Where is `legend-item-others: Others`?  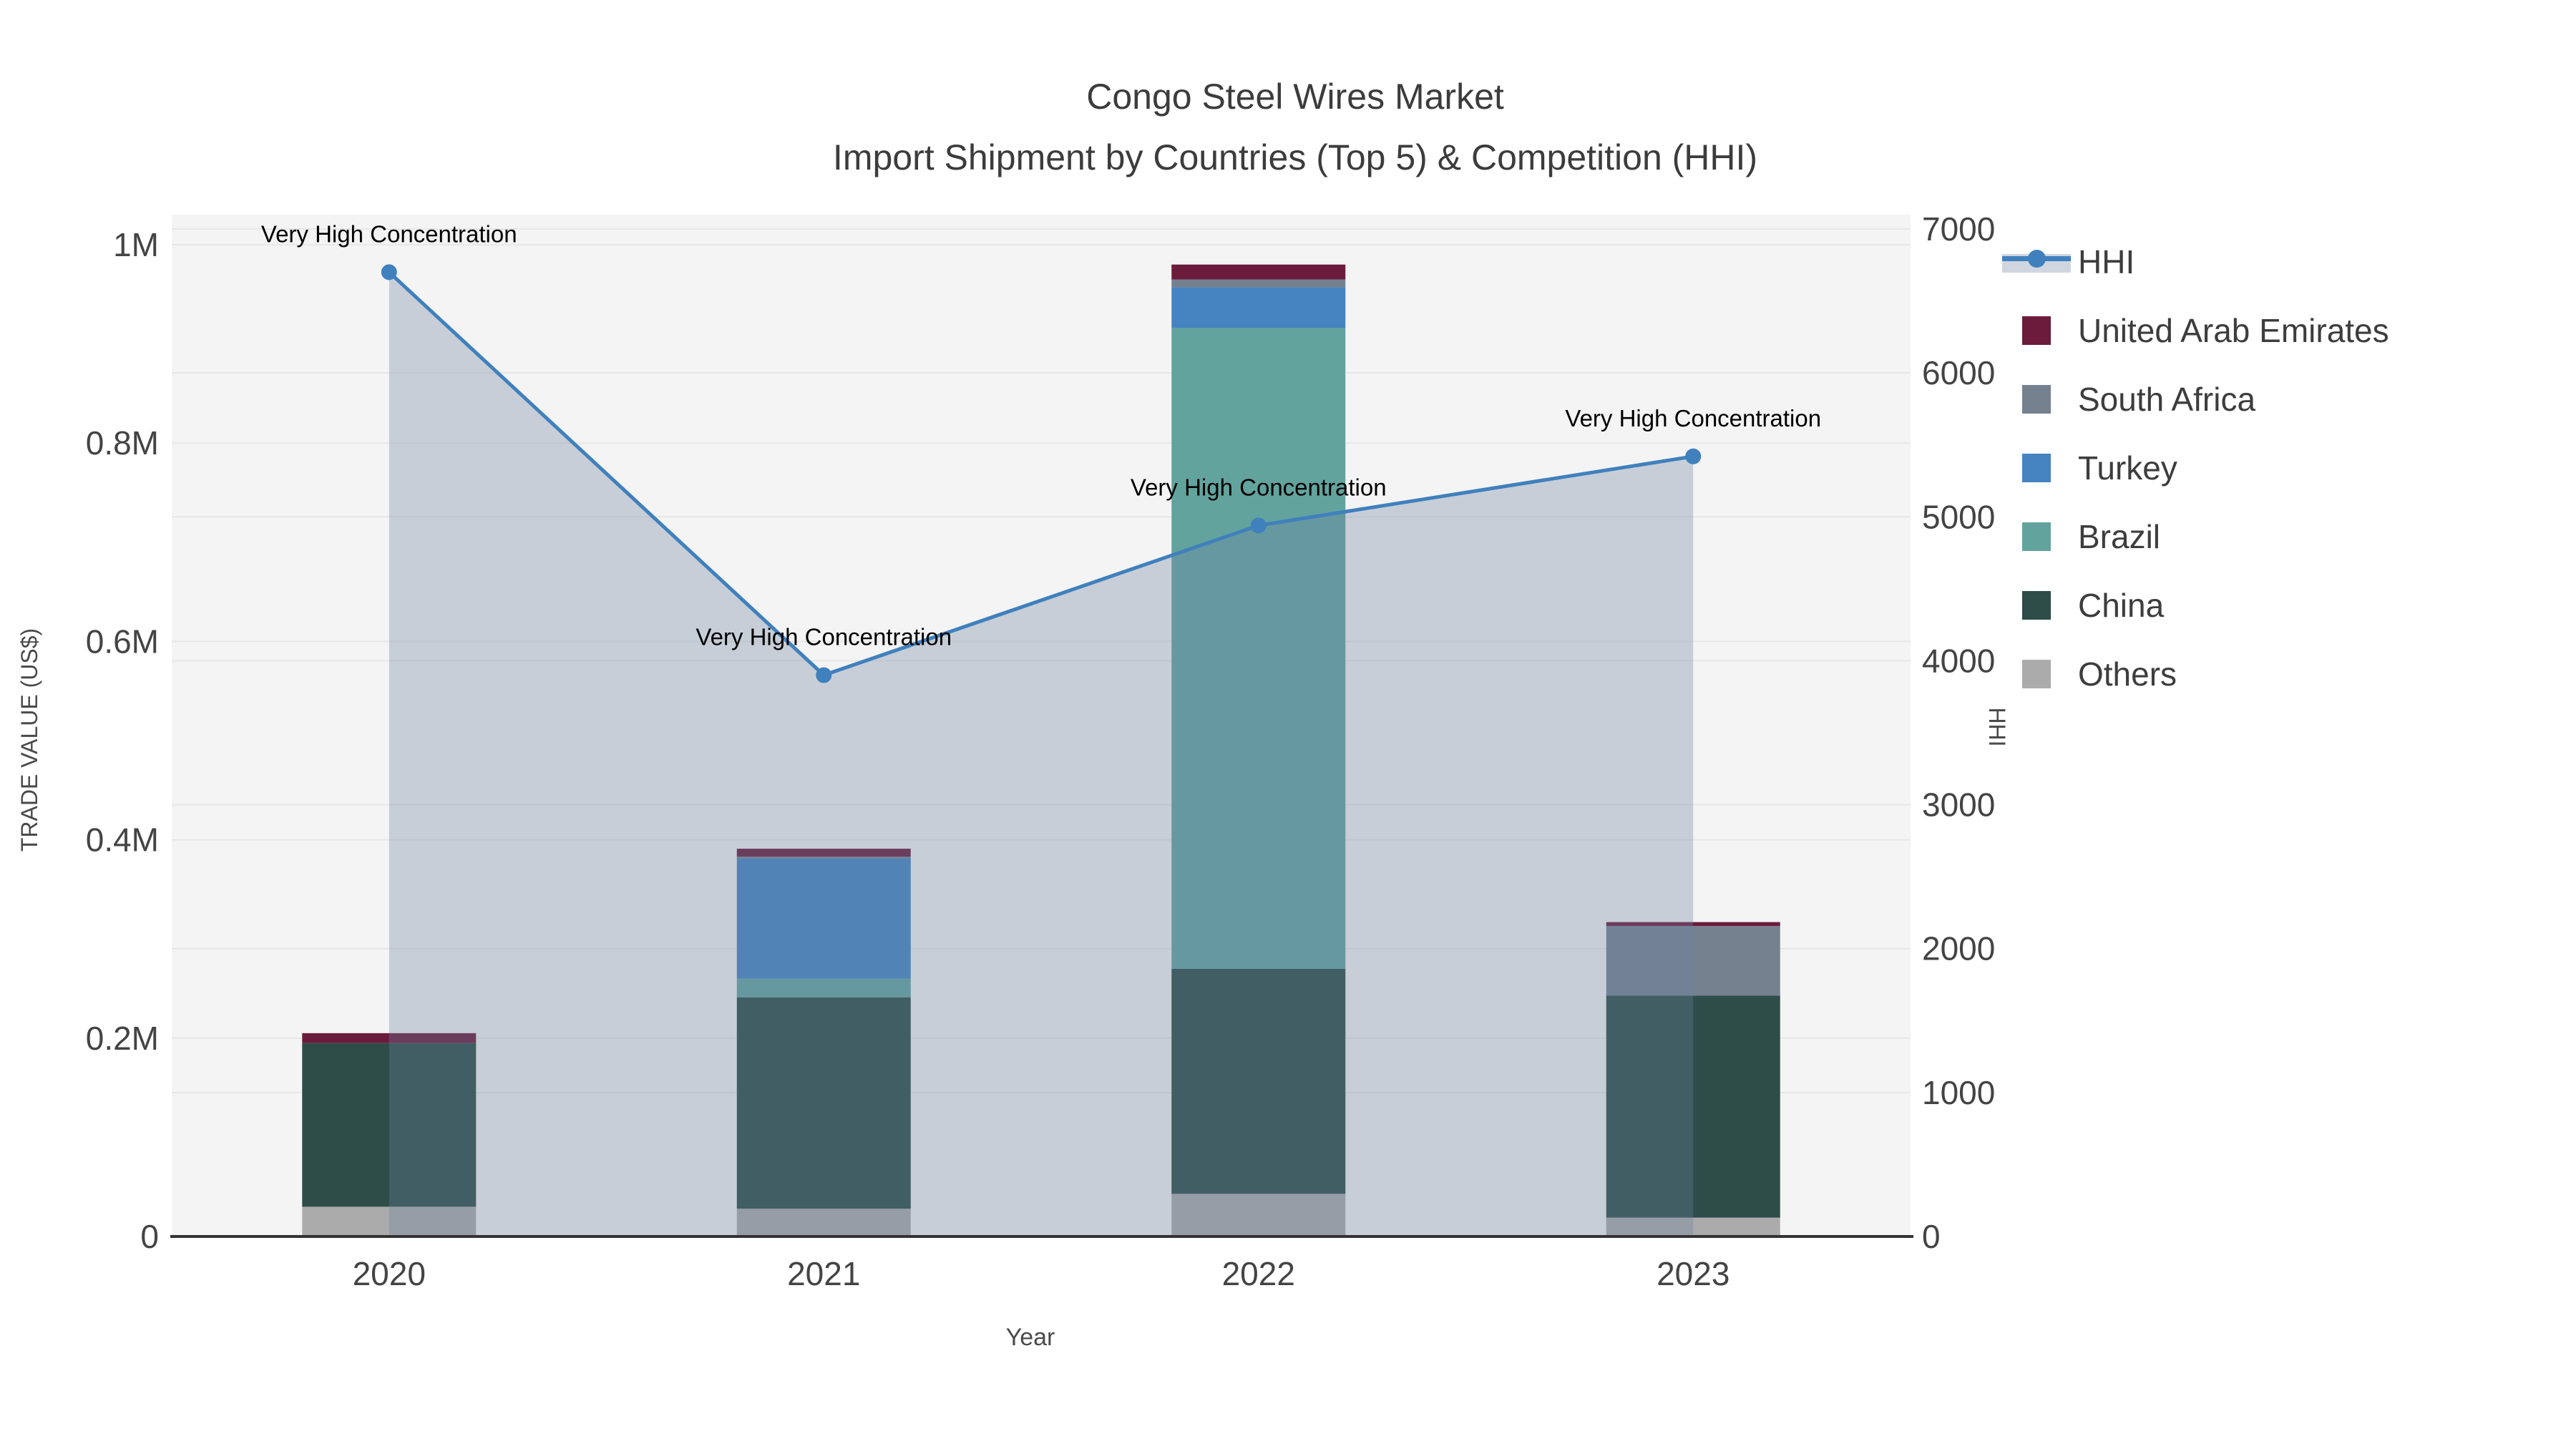 legend-item-others: Others is located at coordinates (2195, 674).